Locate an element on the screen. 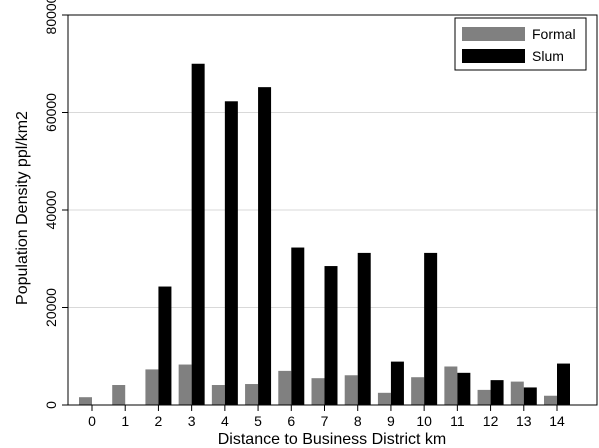 The height and width of the screenshot is (448, 599). x-tick-label: 13 is located at coordinates (524, 421).